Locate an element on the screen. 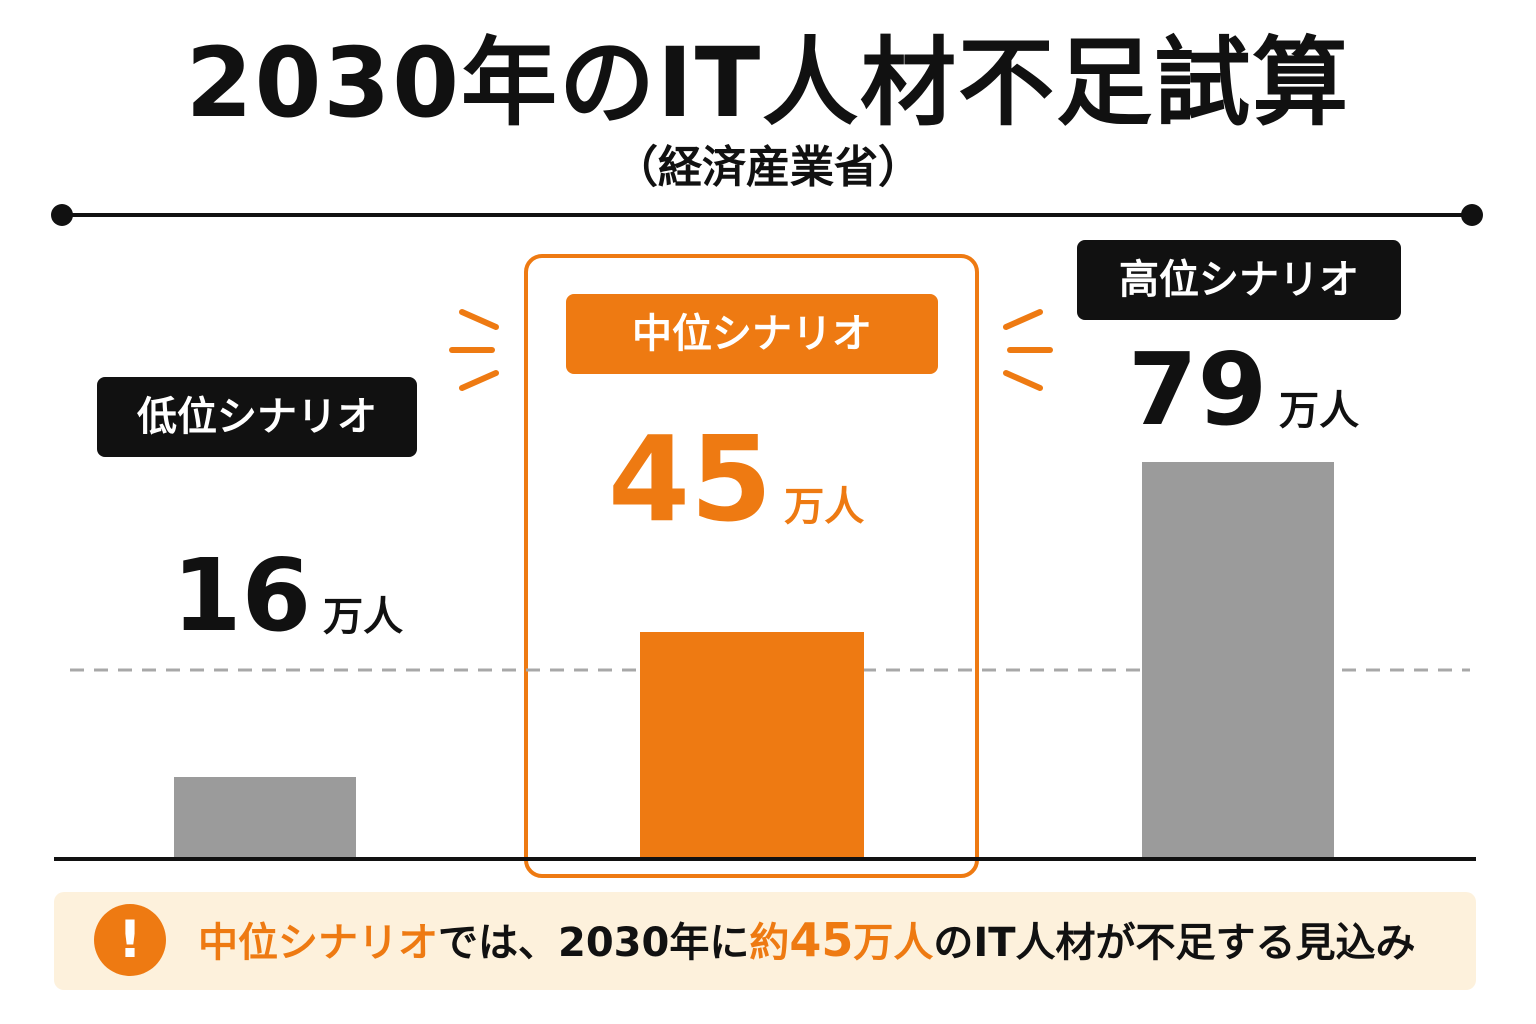  bar-low is located at coordinates (265, 817).